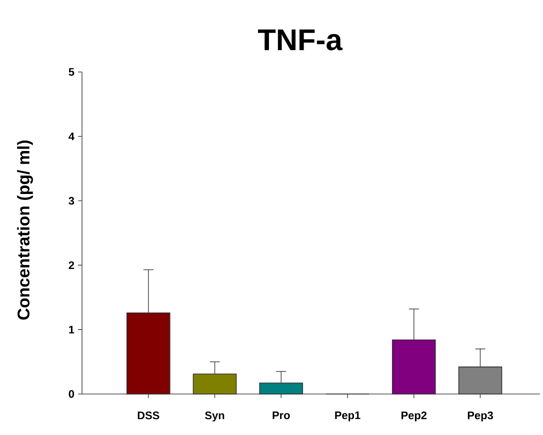 The width and height of the screenshot is (543, 435). I want to click on y-tick-label: 3, so click(71, 200).